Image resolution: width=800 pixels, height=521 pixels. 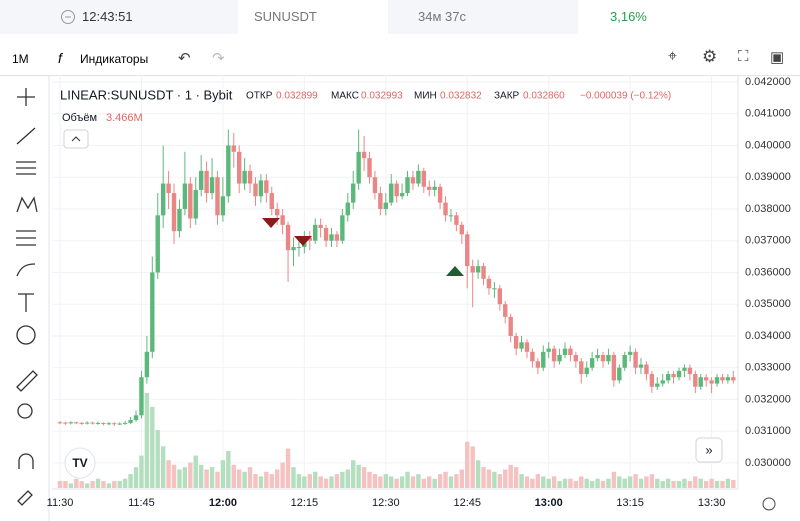 I want to click on y-tick-label: 0.031000, so click(x=768, y=431).